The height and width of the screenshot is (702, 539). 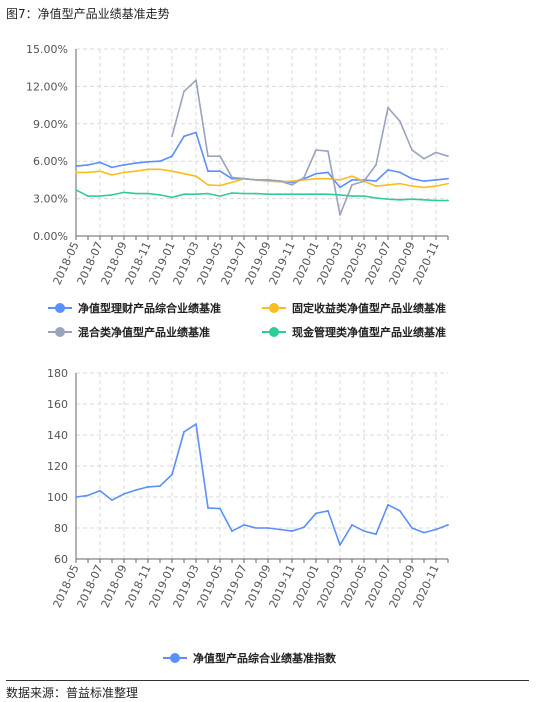 What do you see at coordinates (50, 236) in the screenshot?
I see `y-tick-label: 0.00%` at bounding box center [50, 236].